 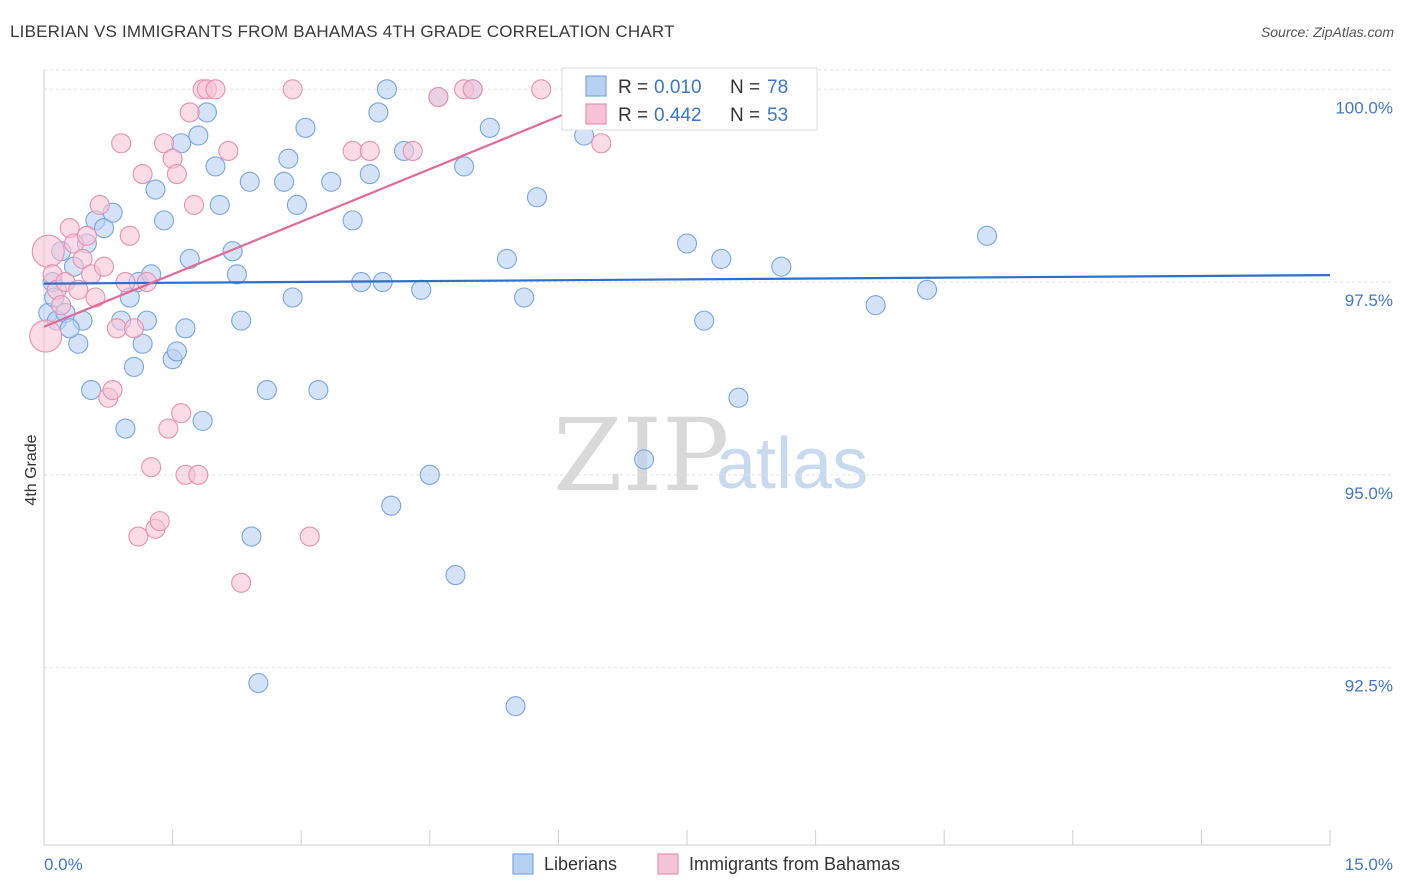 I want to click on y-axis-title: 4th Grade, so click(x=31, y=469).